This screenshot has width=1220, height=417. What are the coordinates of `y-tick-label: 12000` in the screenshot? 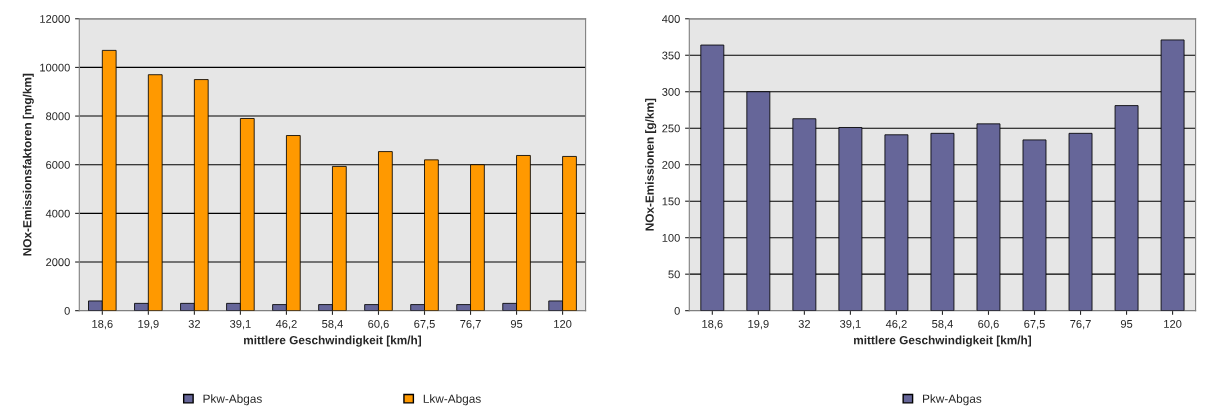 It's located at (55, 19).